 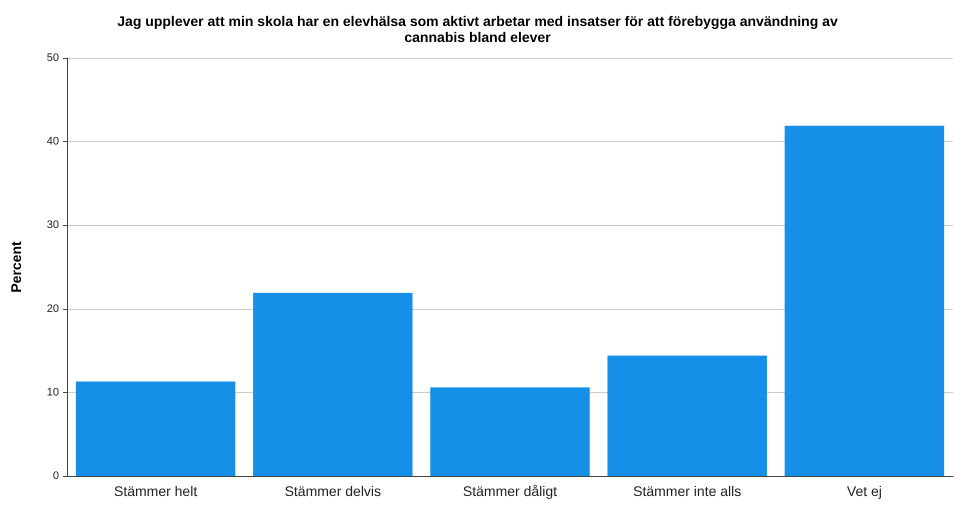 What do you see at coordinates (55, 476) in the screenshot?
I see `y-tick-label: 0` at bounding box center [55, 476].